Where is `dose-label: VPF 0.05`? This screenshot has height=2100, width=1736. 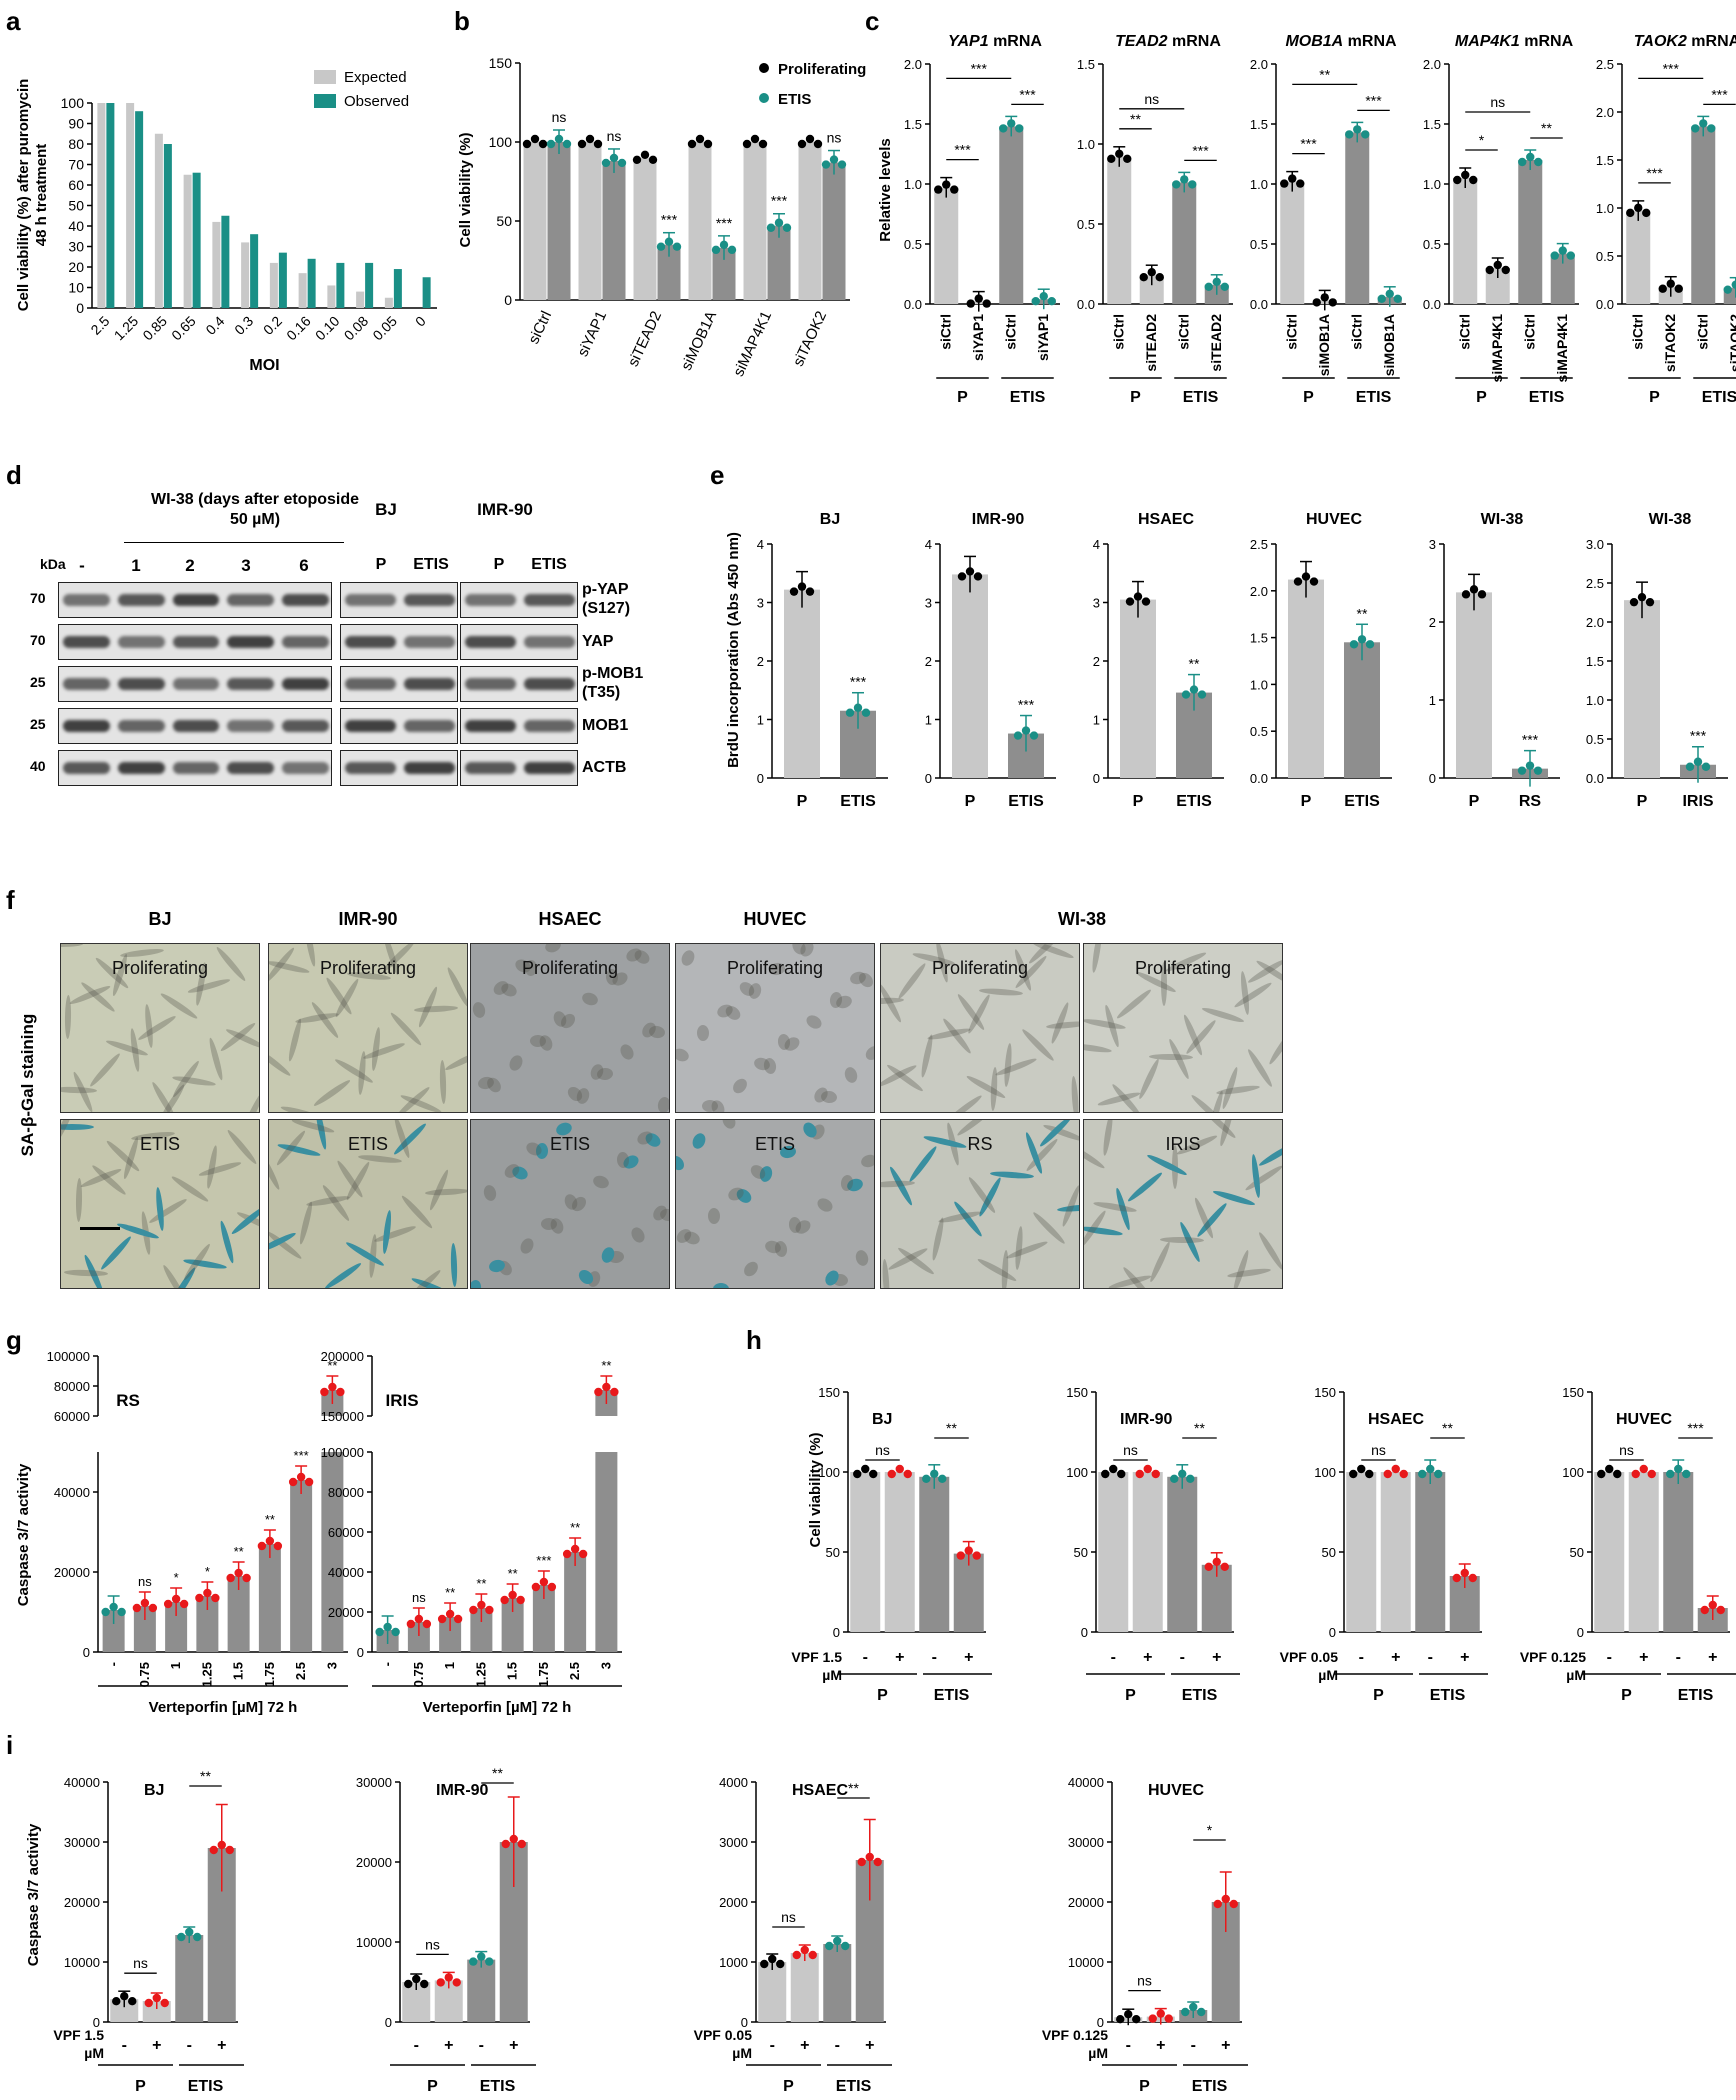
dose-label: VPF 0.05 is located at coordinates (1309, 1657).